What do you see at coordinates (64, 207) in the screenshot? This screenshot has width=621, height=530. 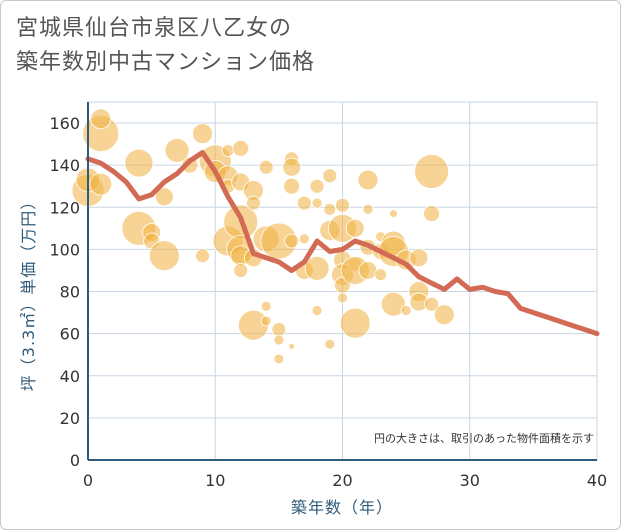 I see `y-tick-label: 120` at bounding box center [64, 207].